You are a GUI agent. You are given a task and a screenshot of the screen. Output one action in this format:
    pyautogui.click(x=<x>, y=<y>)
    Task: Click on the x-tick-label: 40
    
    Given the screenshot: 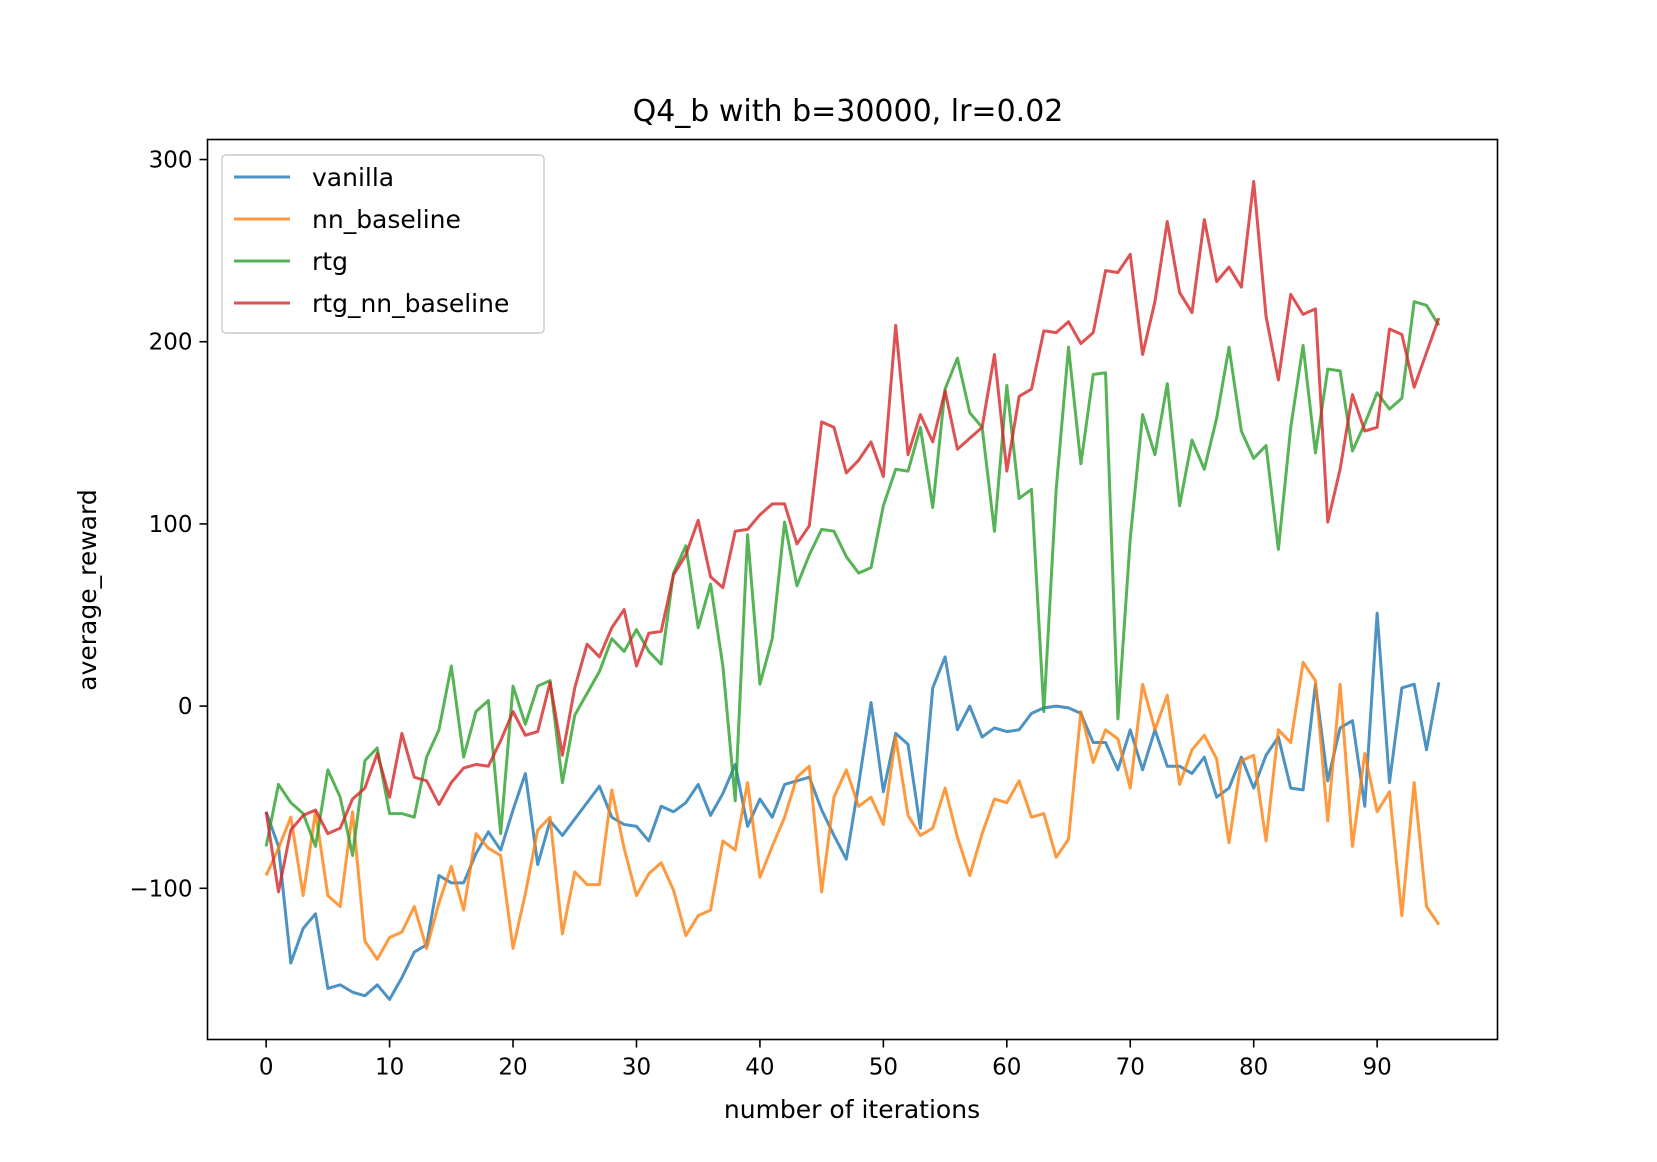 What is the action you would take?
    pyautogui.click(x=759, y=1068)
    